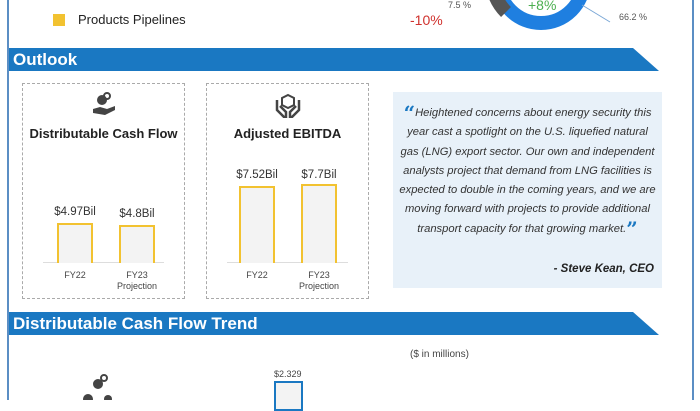  Describe the element at coordinates (75, 212) in the screenshot. I see `dcf-value-fy22: $4.97Bil` at that location.